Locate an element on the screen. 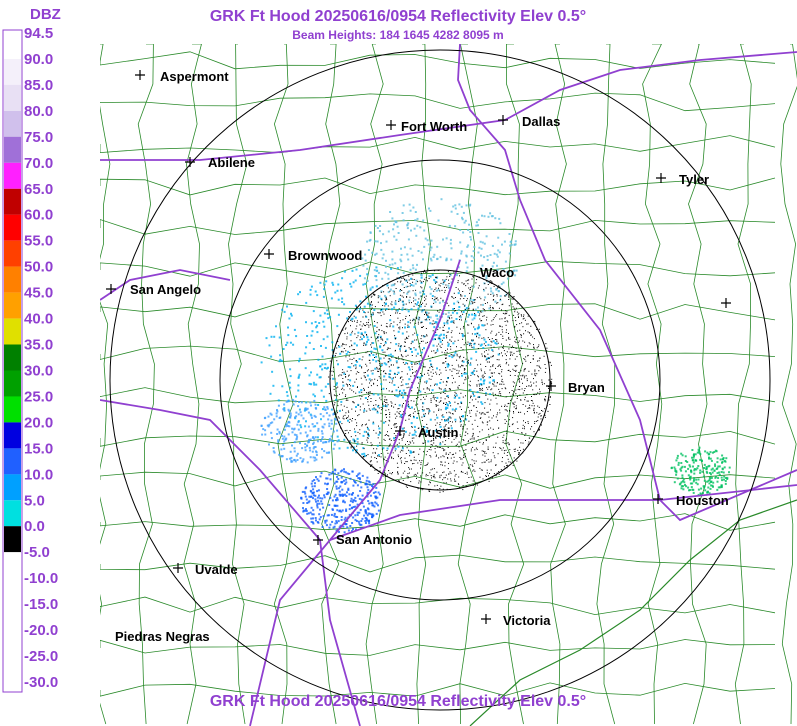 The image size is (797, 726). legend-label: 0.0 is located at coordinates (34, 526).